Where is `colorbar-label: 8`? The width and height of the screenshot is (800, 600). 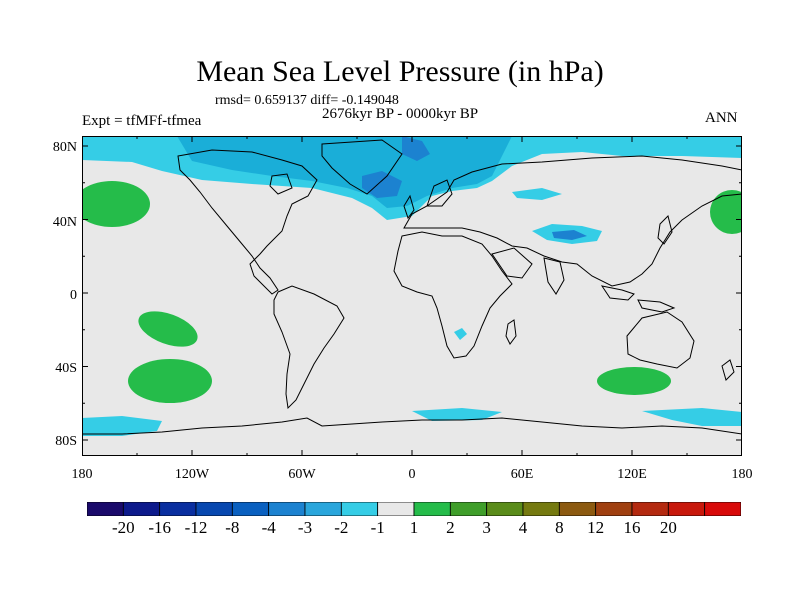 colorbar-label: 8 is located at coordinates (559, 527).